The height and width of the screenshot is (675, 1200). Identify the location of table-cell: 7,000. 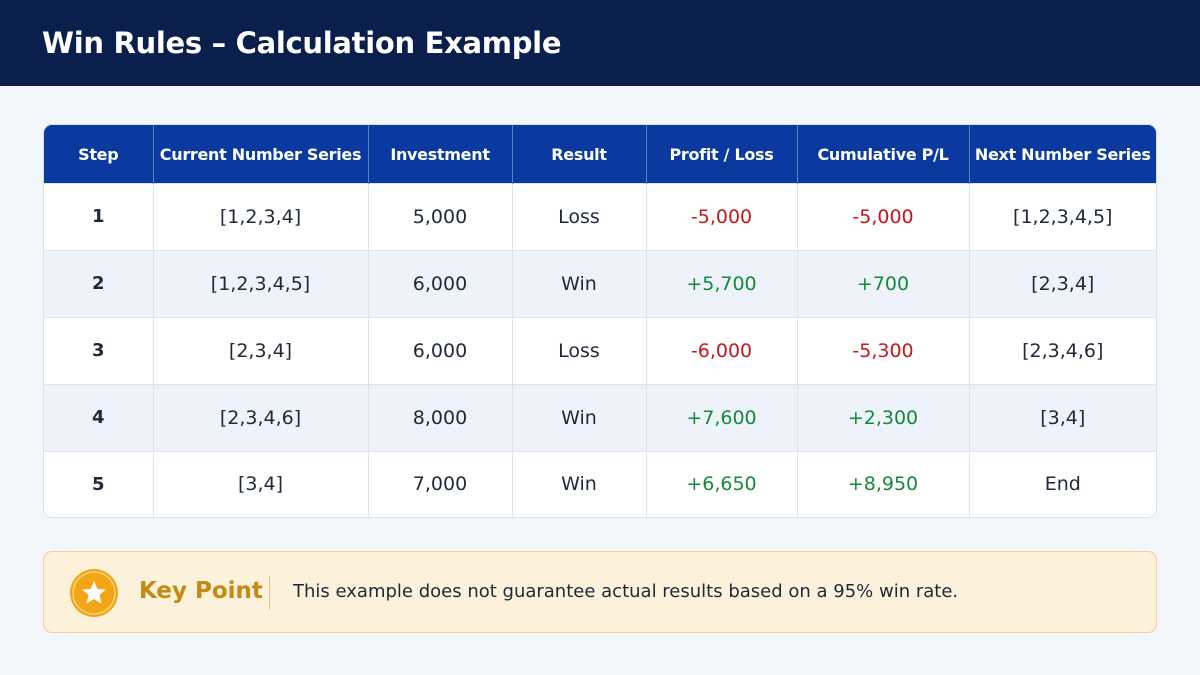
(440, 483).